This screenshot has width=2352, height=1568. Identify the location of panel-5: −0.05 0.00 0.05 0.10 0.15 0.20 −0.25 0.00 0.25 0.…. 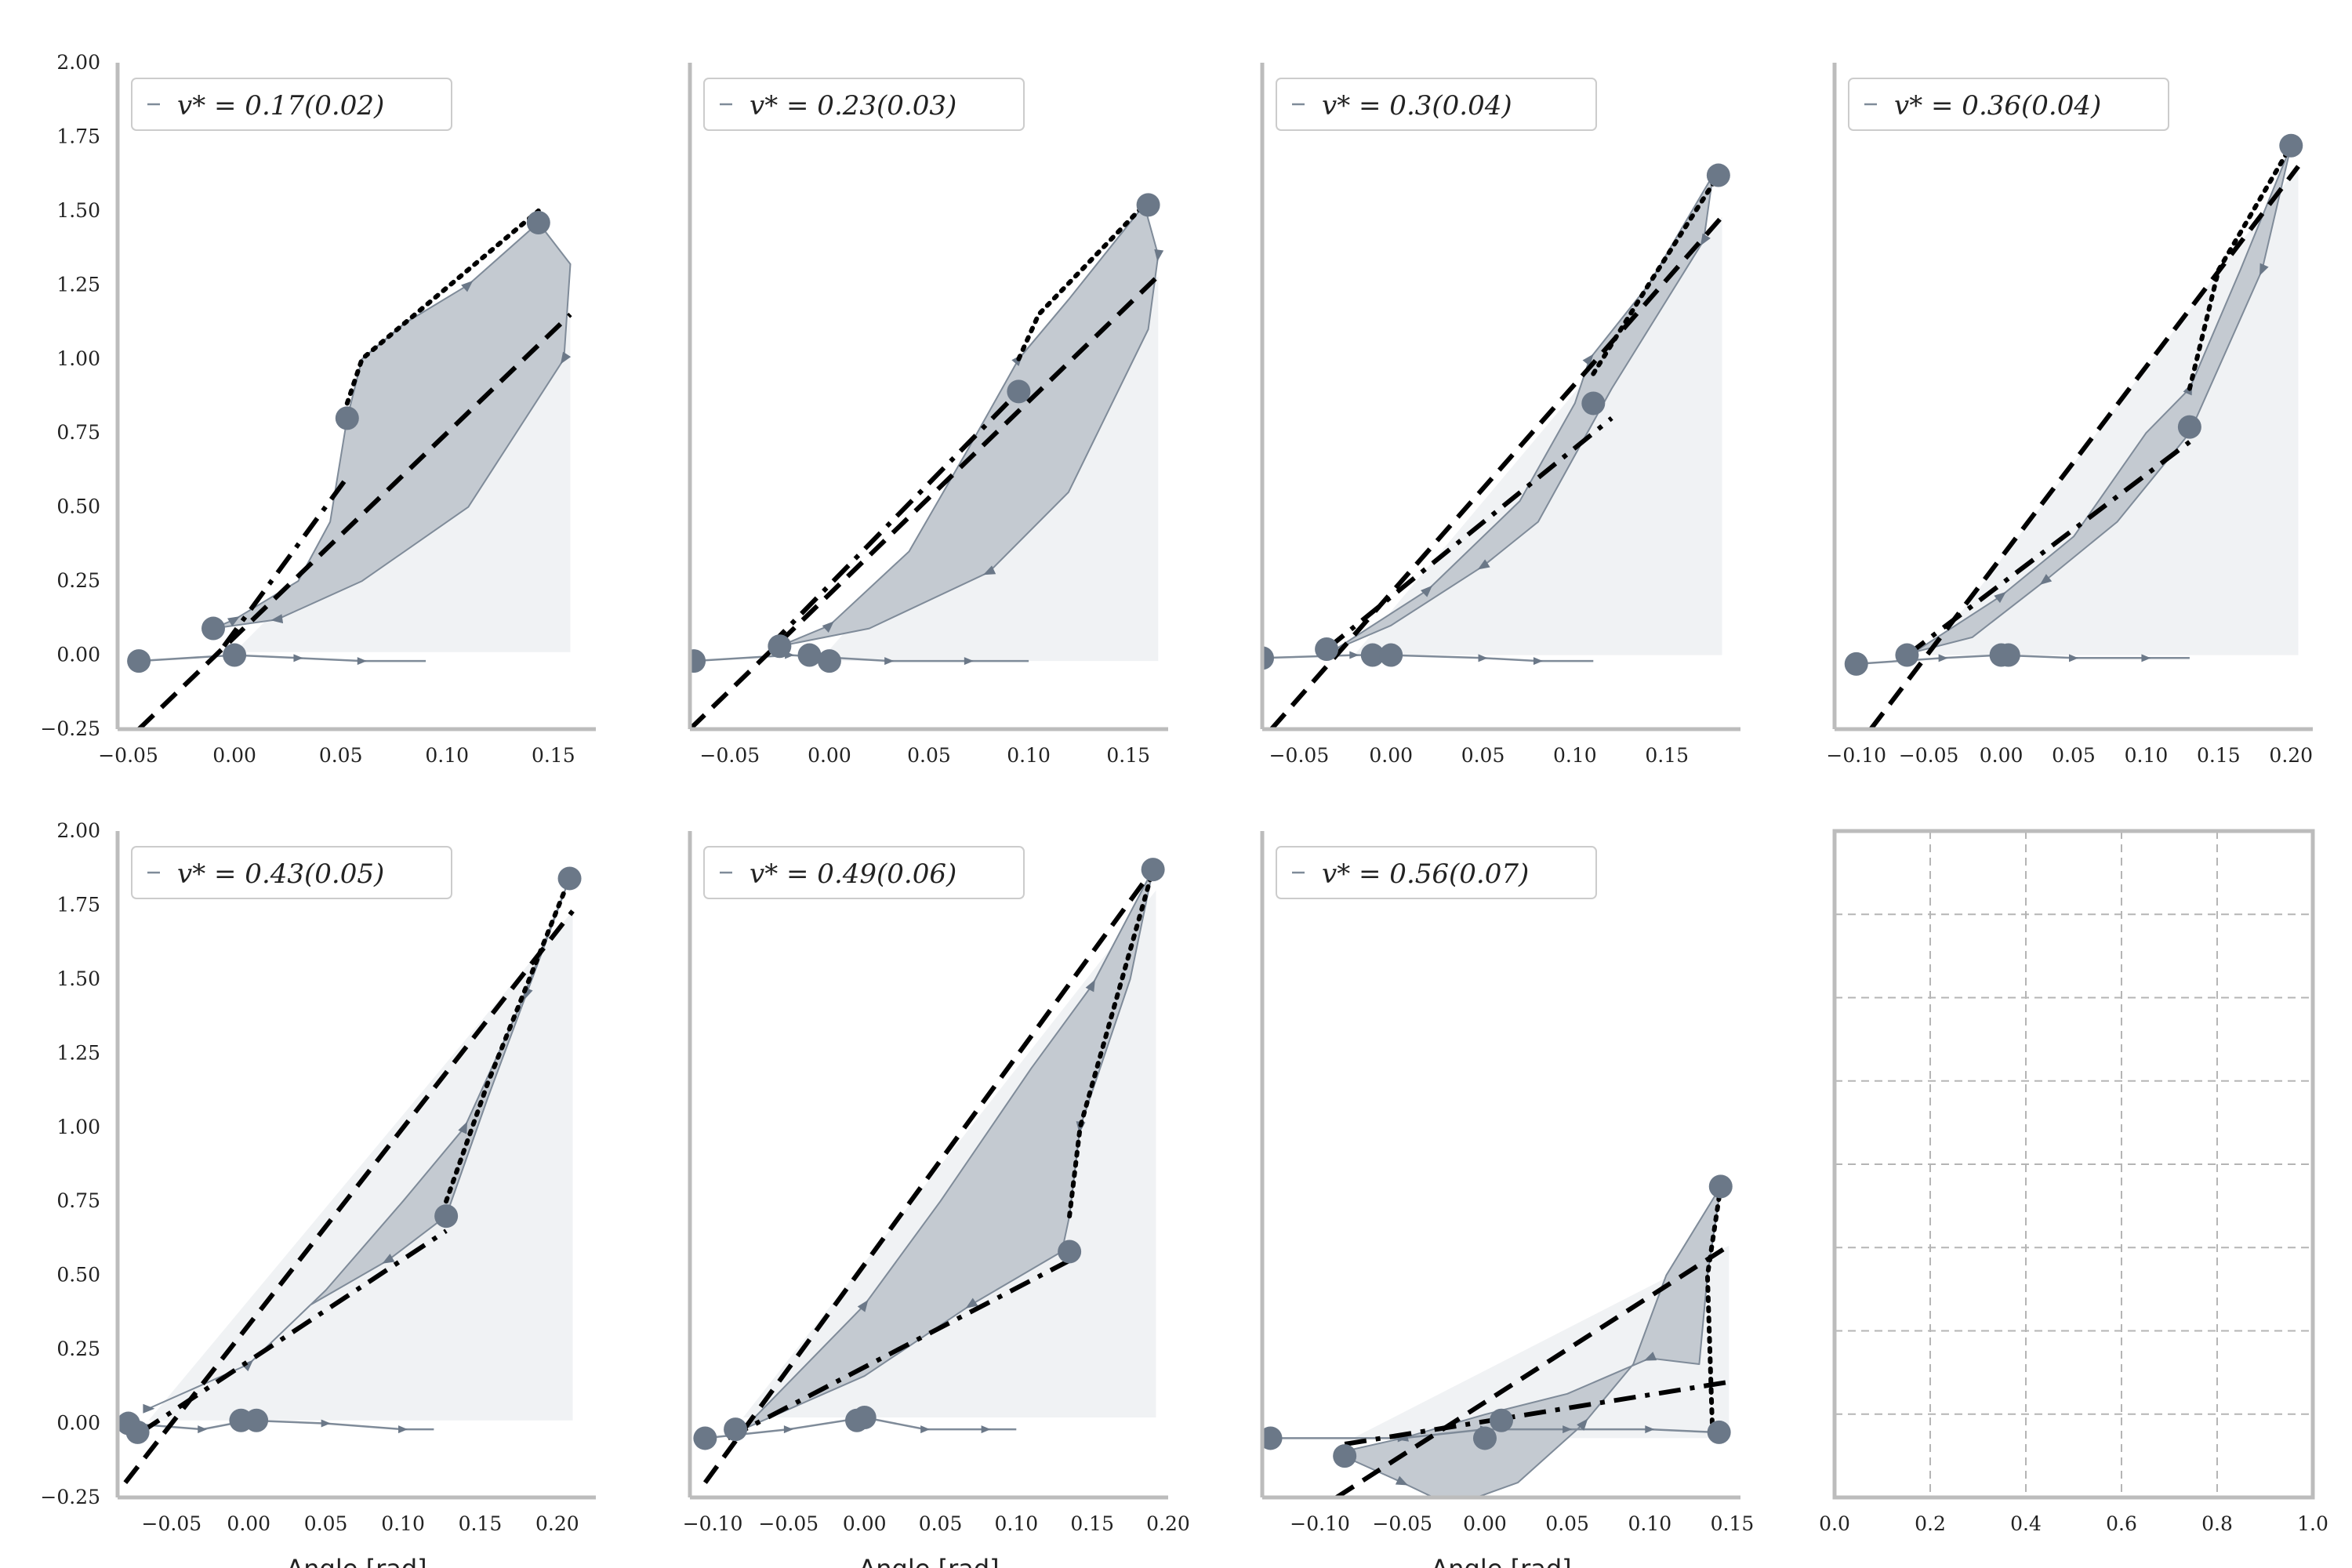
(318, 1193).